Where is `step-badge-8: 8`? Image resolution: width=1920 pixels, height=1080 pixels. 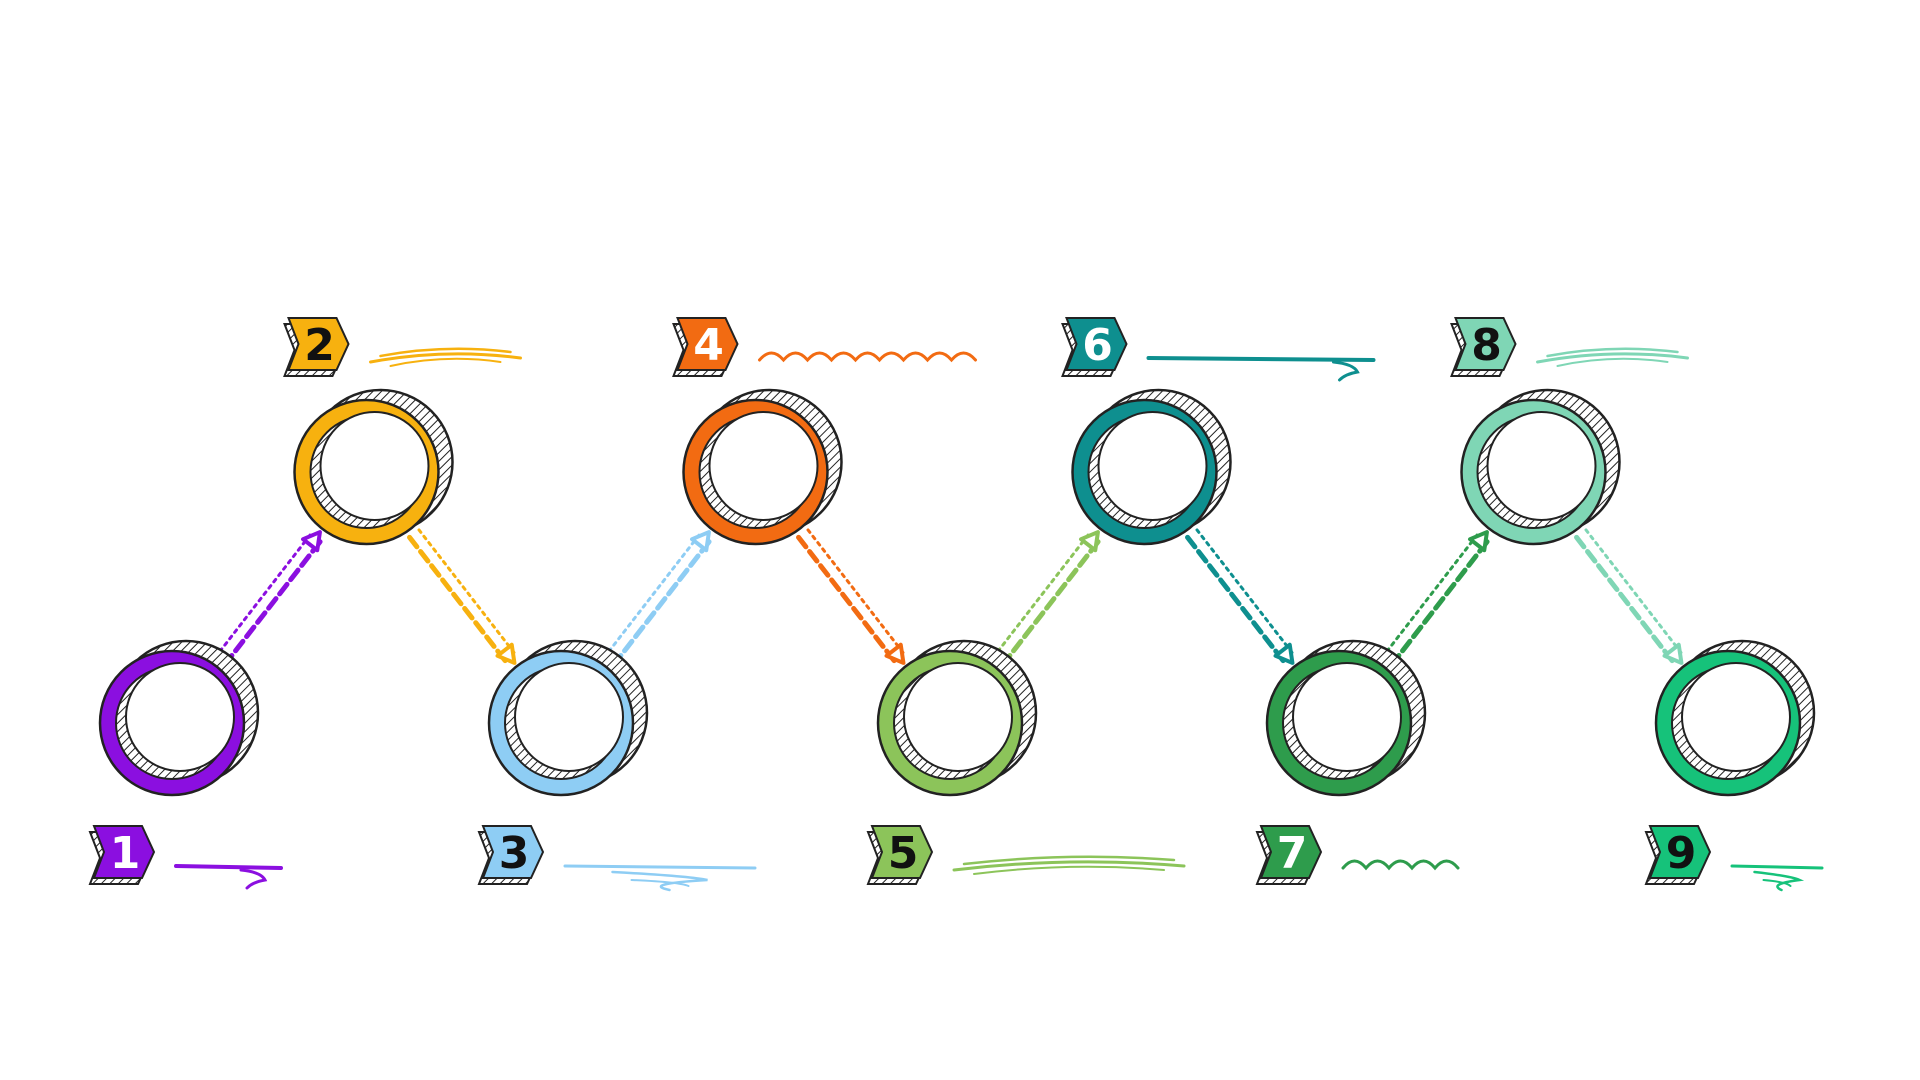 step-badge-8: 8 is located at coordinates (1569, 347).